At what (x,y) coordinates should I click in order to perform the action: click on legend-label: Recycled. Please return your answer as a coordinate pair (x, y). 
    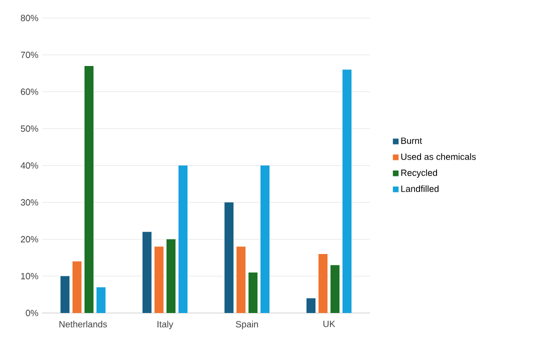
    Looking at the image, I should click on (419, 173).